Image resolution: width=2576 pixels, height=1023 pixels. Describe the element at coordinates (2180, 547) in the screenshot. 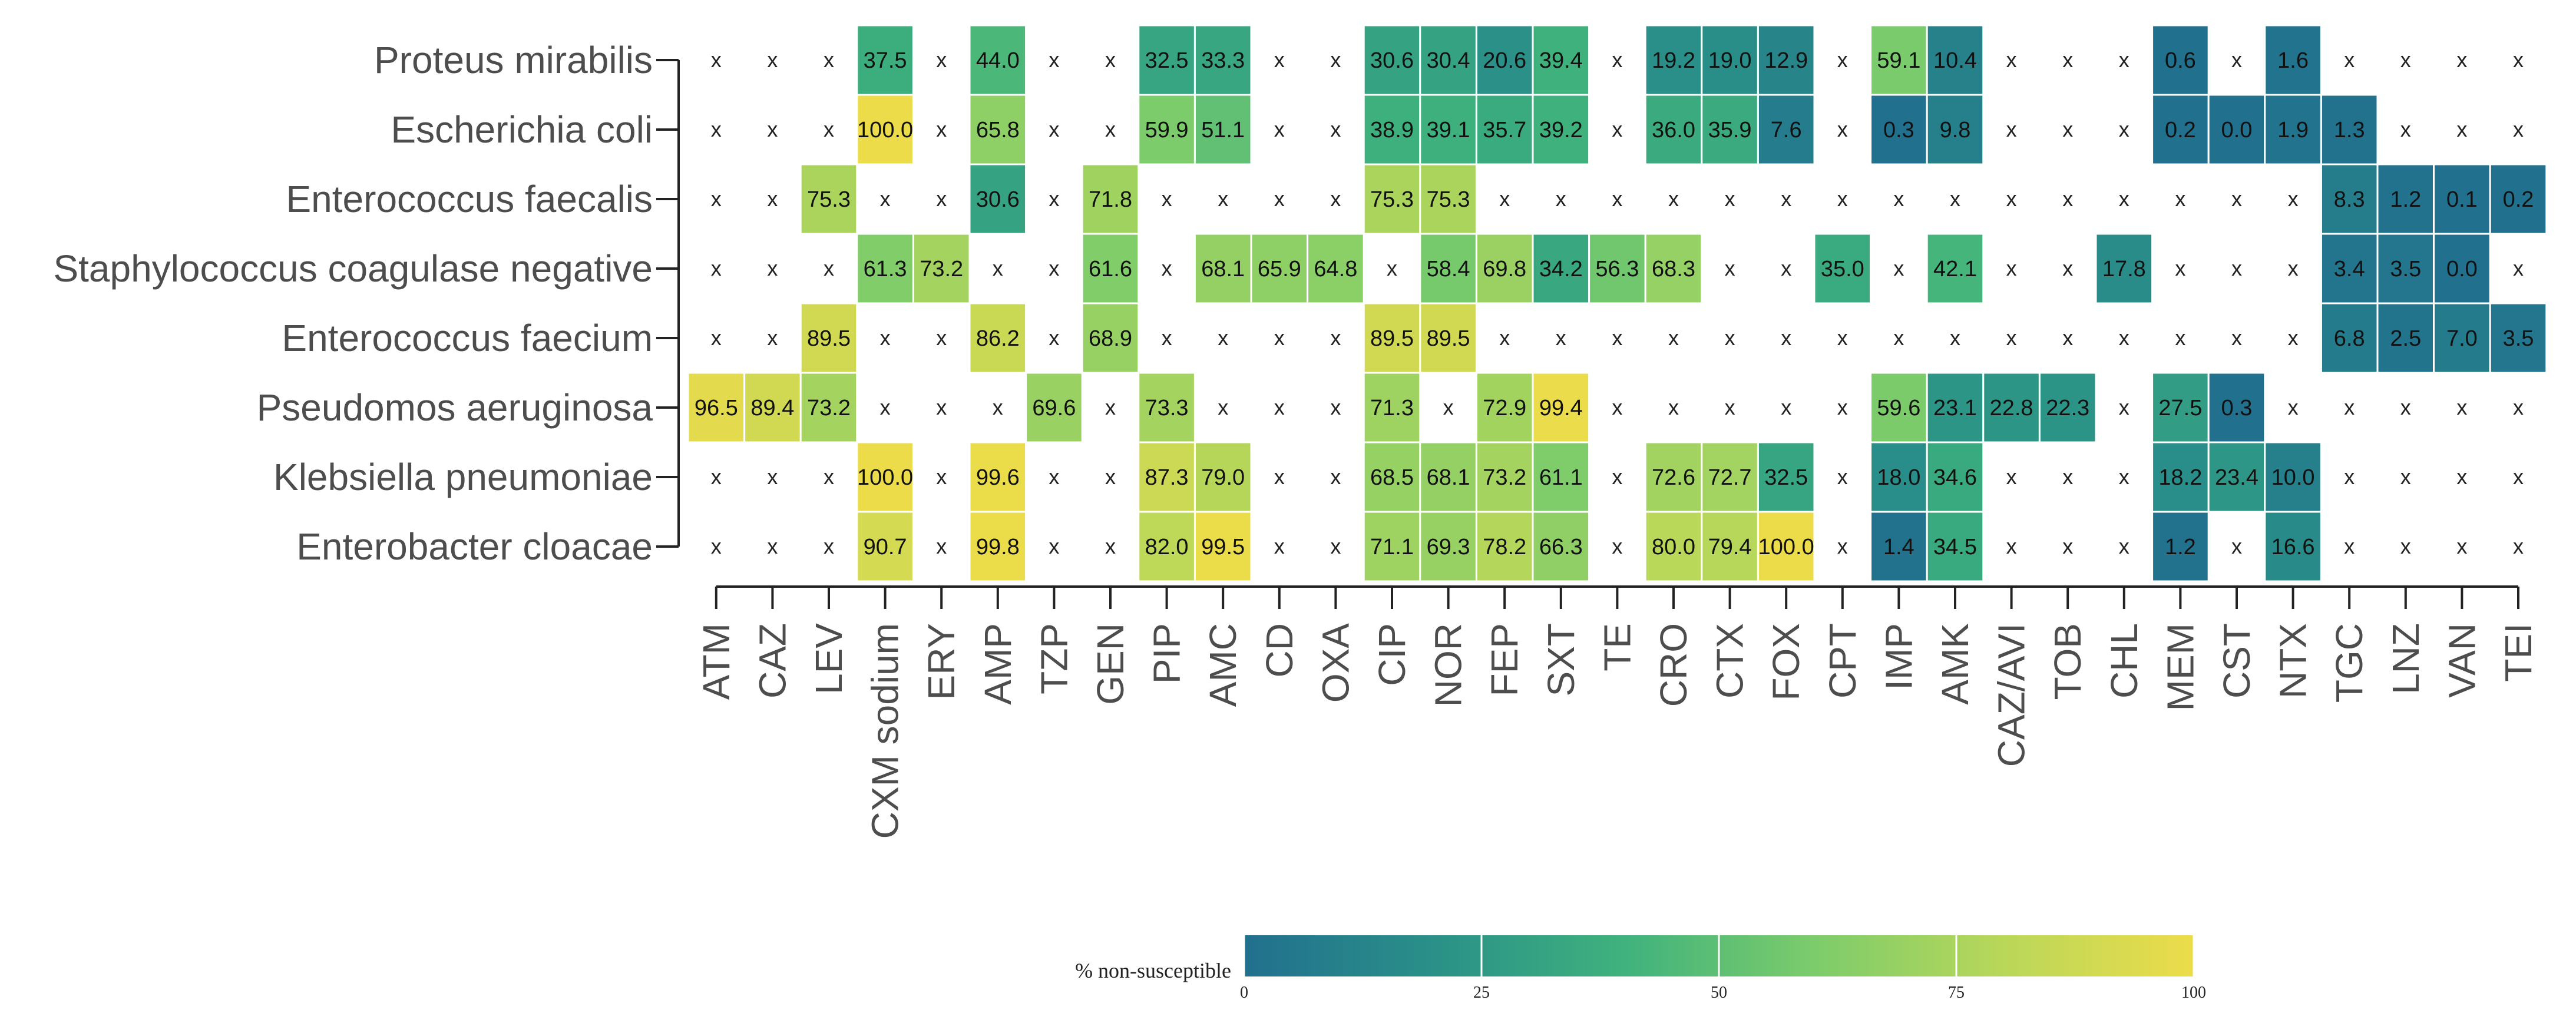

I see `cell-enterobacter-cloacae-mem` at that location.